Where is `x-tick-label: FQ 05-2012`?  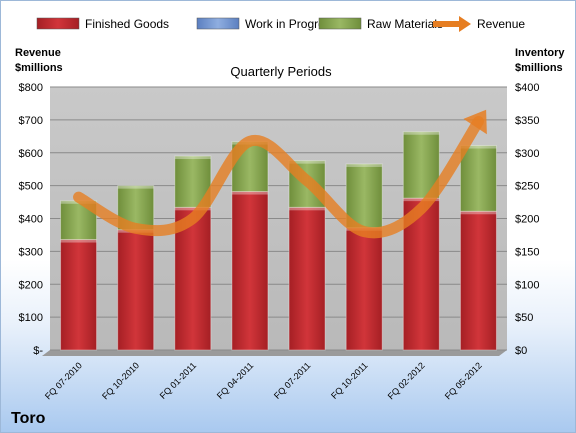
x-tick-label: FQ 05-2012 is located at coordinates (463, 380).